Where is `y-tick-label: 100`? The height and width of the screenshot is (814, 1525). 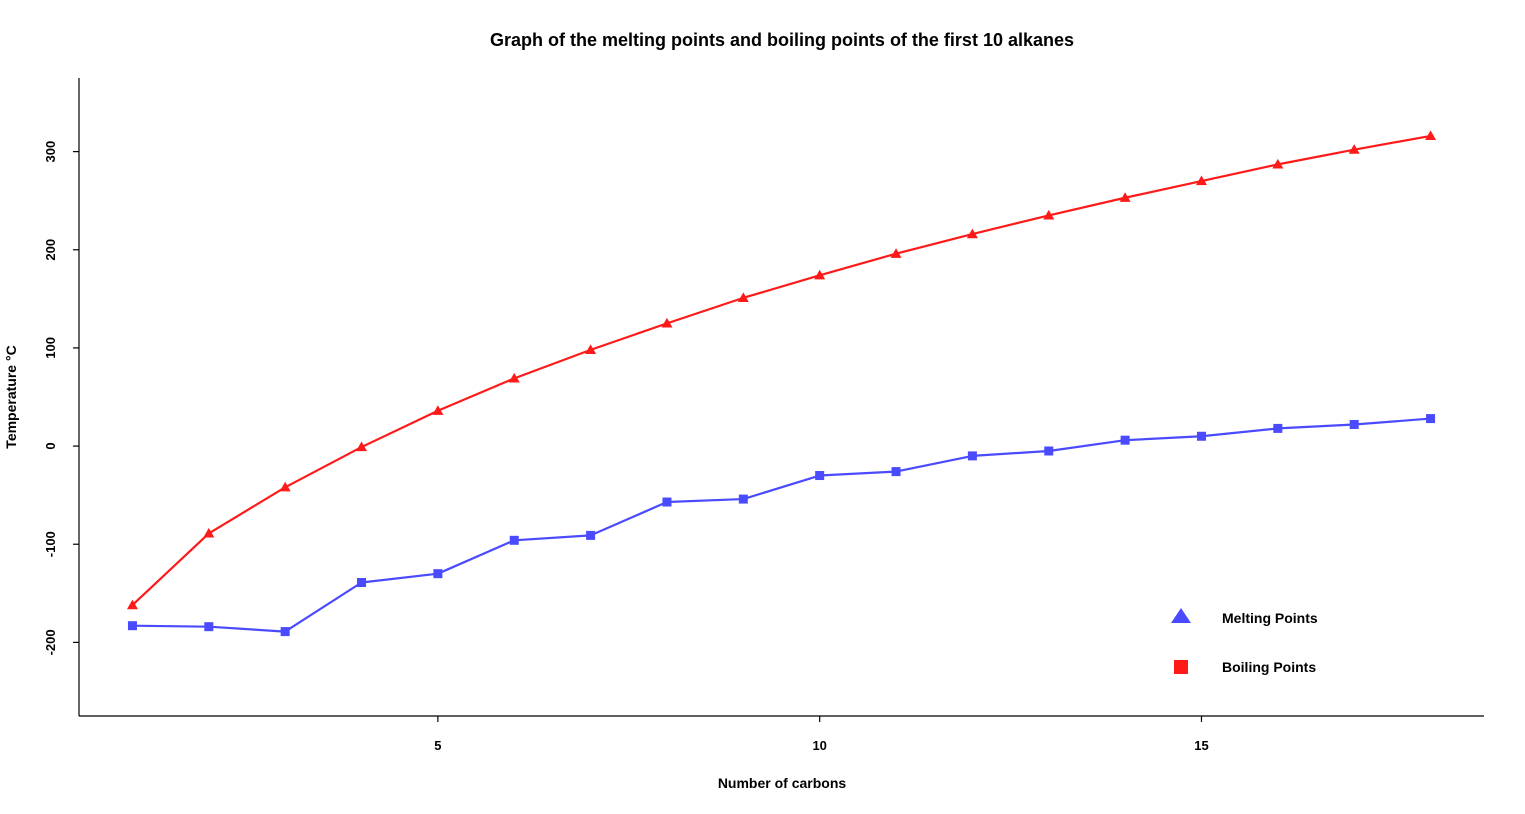 y-tick-label: 100 is located at coordinates (50, 348).